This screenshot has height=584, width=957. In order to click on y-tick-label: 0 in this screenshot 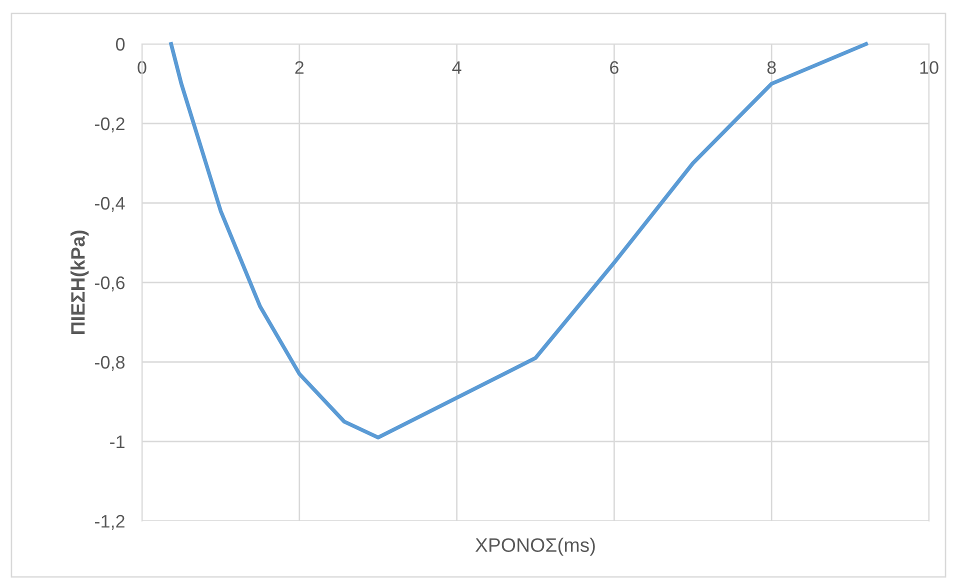, I will do `click(120, 44)`.